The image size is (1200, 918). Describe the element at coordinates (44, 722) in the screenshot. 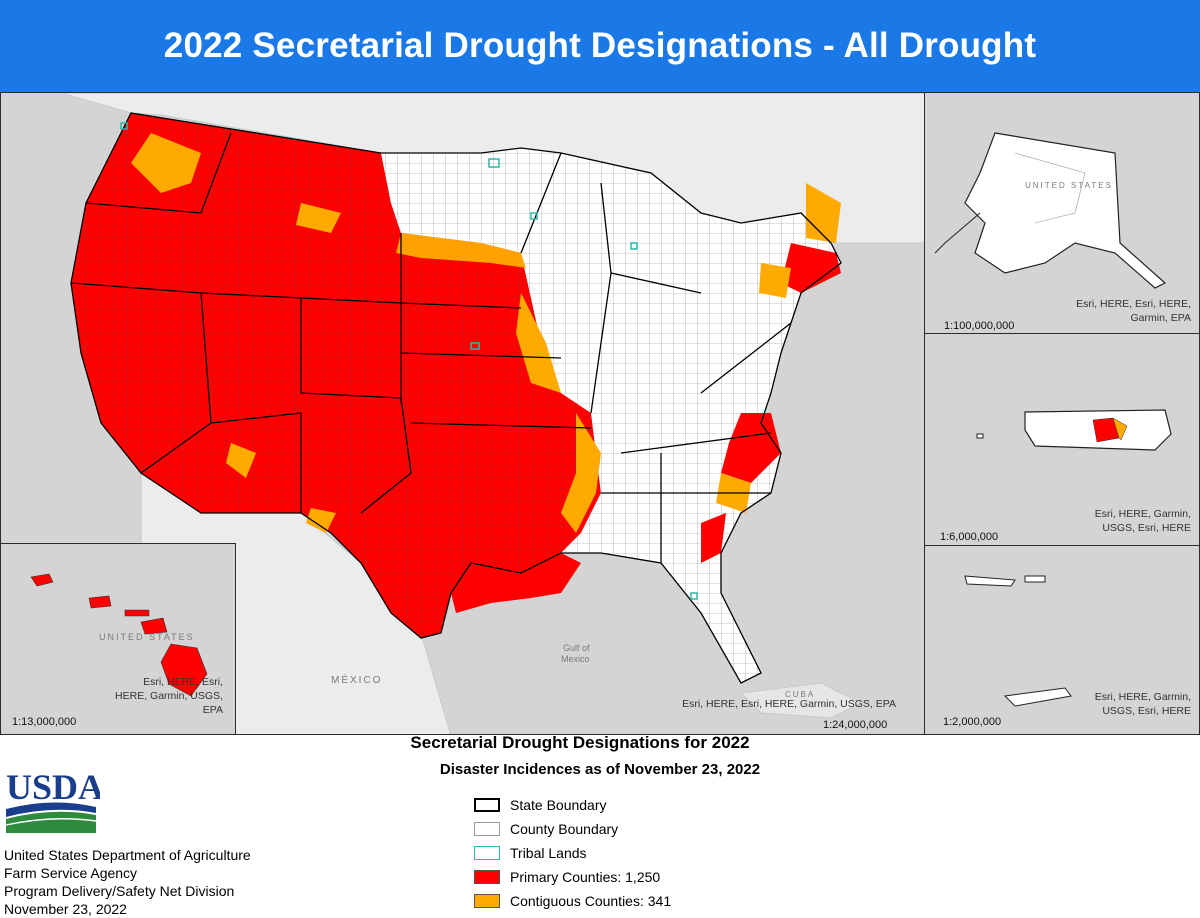

I see `hawaii-scale: 1:13,000,000` at that location.